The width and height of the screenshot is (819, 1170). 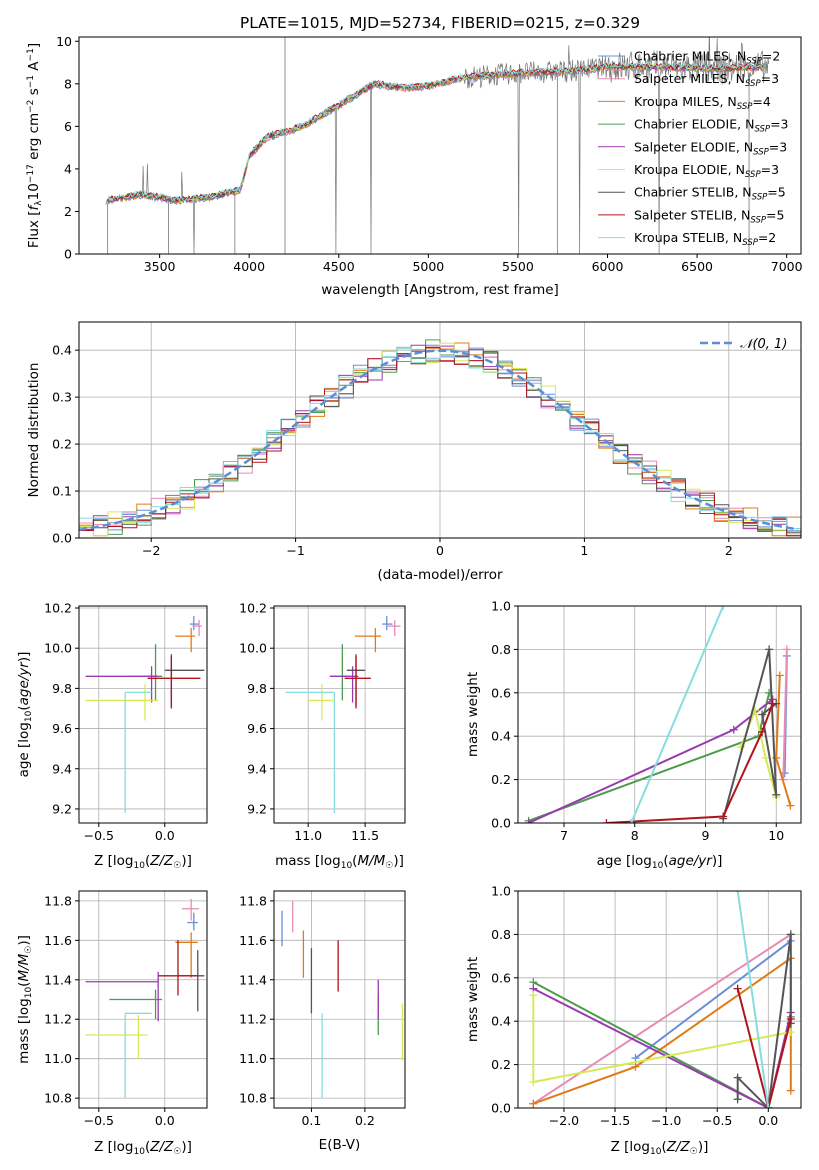 What do you see at coordinates (776, 835) in the screenshot?
I see `x-tick-label: 10` at bounding box center [776, 835].